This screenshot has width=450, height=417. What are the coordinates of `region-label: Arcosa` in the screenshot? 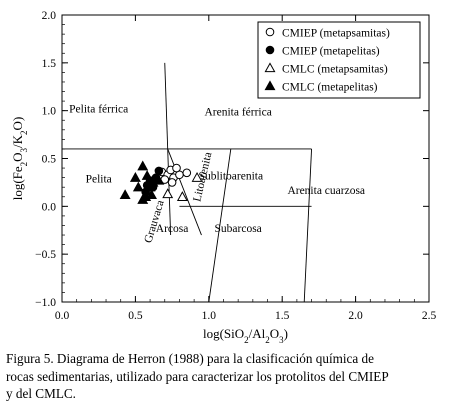 It's located at (172, 229).